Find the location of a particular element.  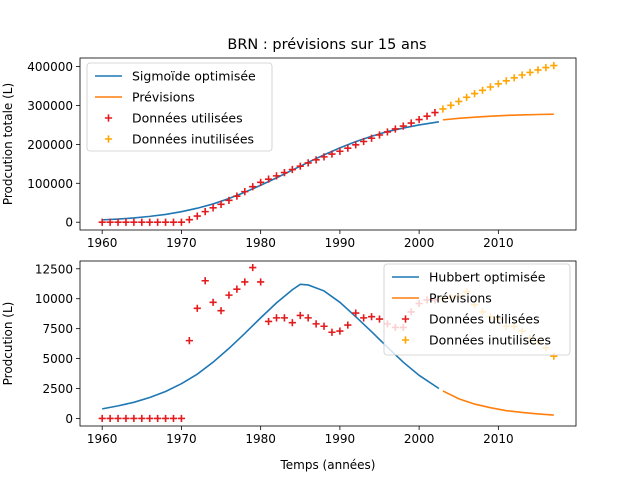

y-axis-label: Prodcution totale (L) is located at coordinates (8, 144).